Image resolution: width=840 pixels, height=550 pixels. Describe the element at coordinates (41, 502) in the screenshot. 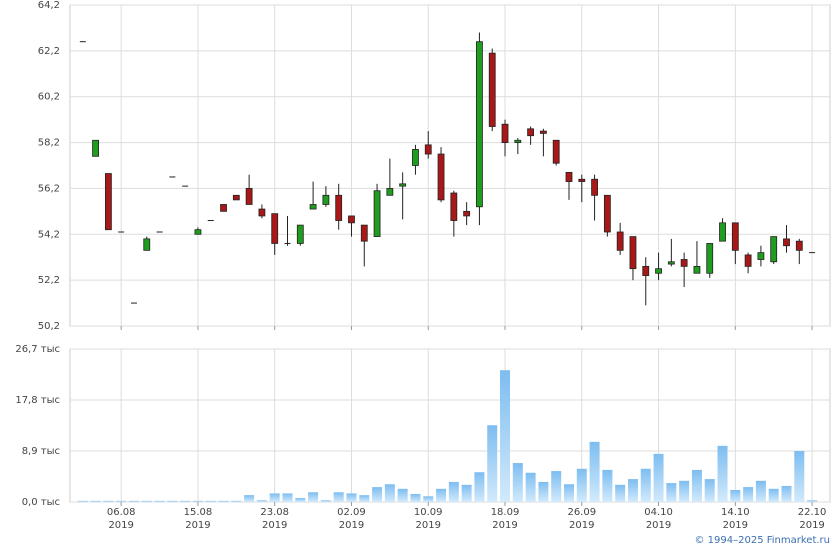

I see `y-tick-label: 0,0 тыс` at that location.